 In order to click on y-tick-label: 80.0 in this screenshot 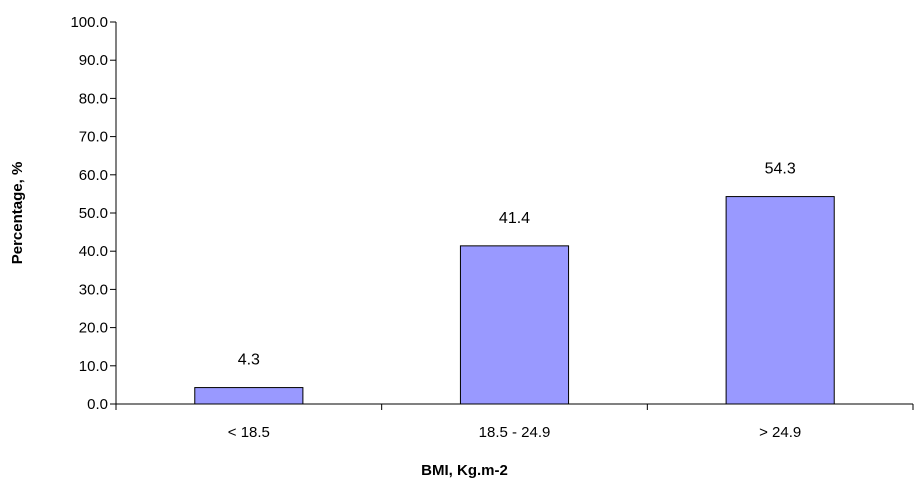, I will do `click(93, 98)`.